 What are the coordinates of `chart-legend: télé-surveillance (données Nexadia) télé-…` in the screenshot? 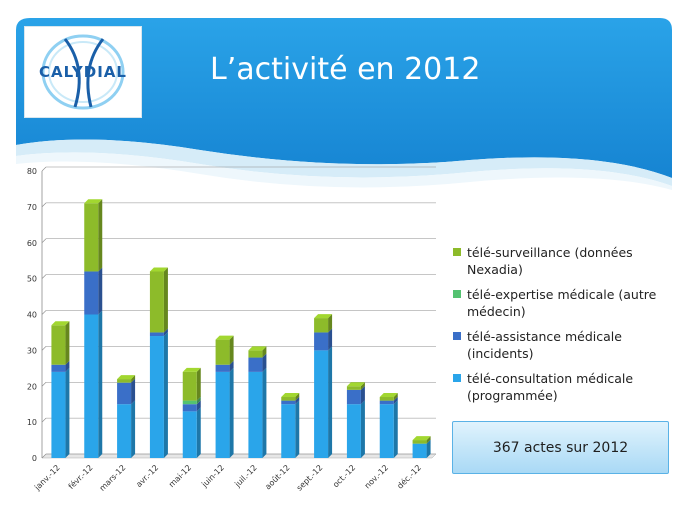 It's located at (568, 328).